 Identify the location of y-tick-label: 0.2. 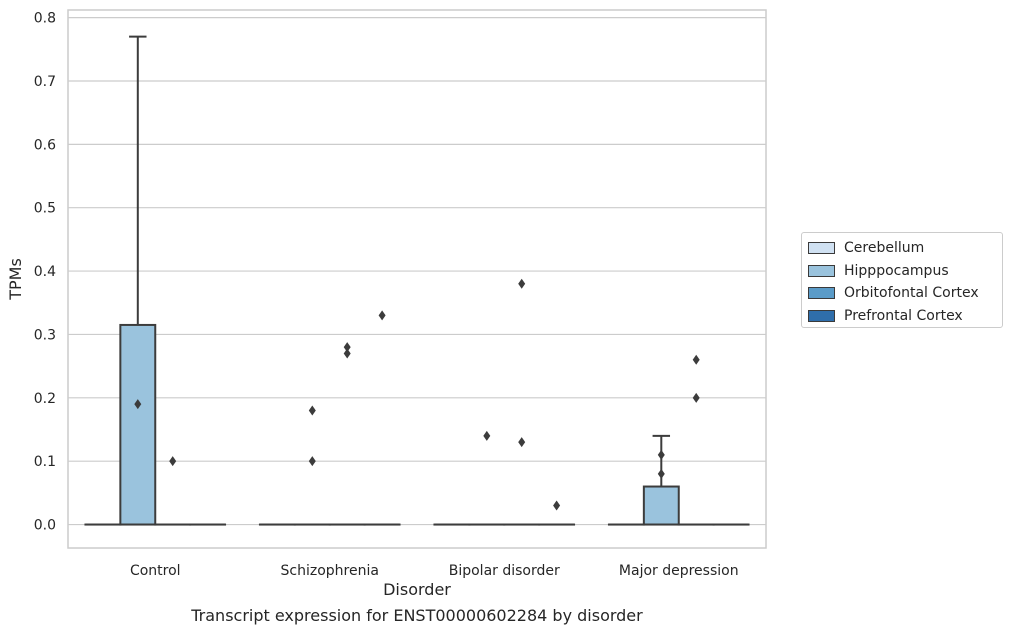
(45, 399).